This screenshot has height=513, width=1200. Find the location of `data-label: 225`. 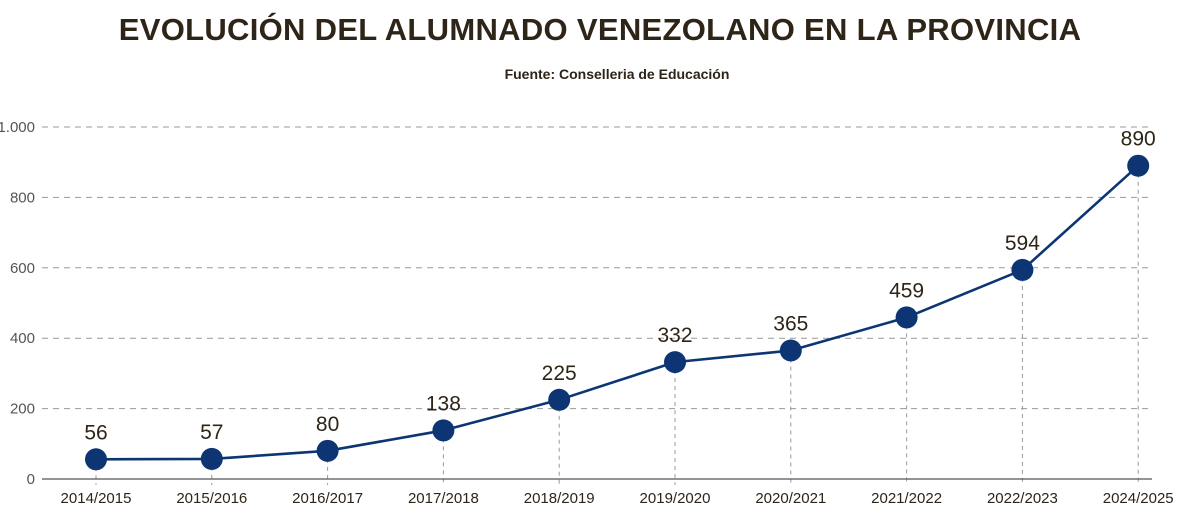

data-label: 225 is located at coordinates (559, 373).